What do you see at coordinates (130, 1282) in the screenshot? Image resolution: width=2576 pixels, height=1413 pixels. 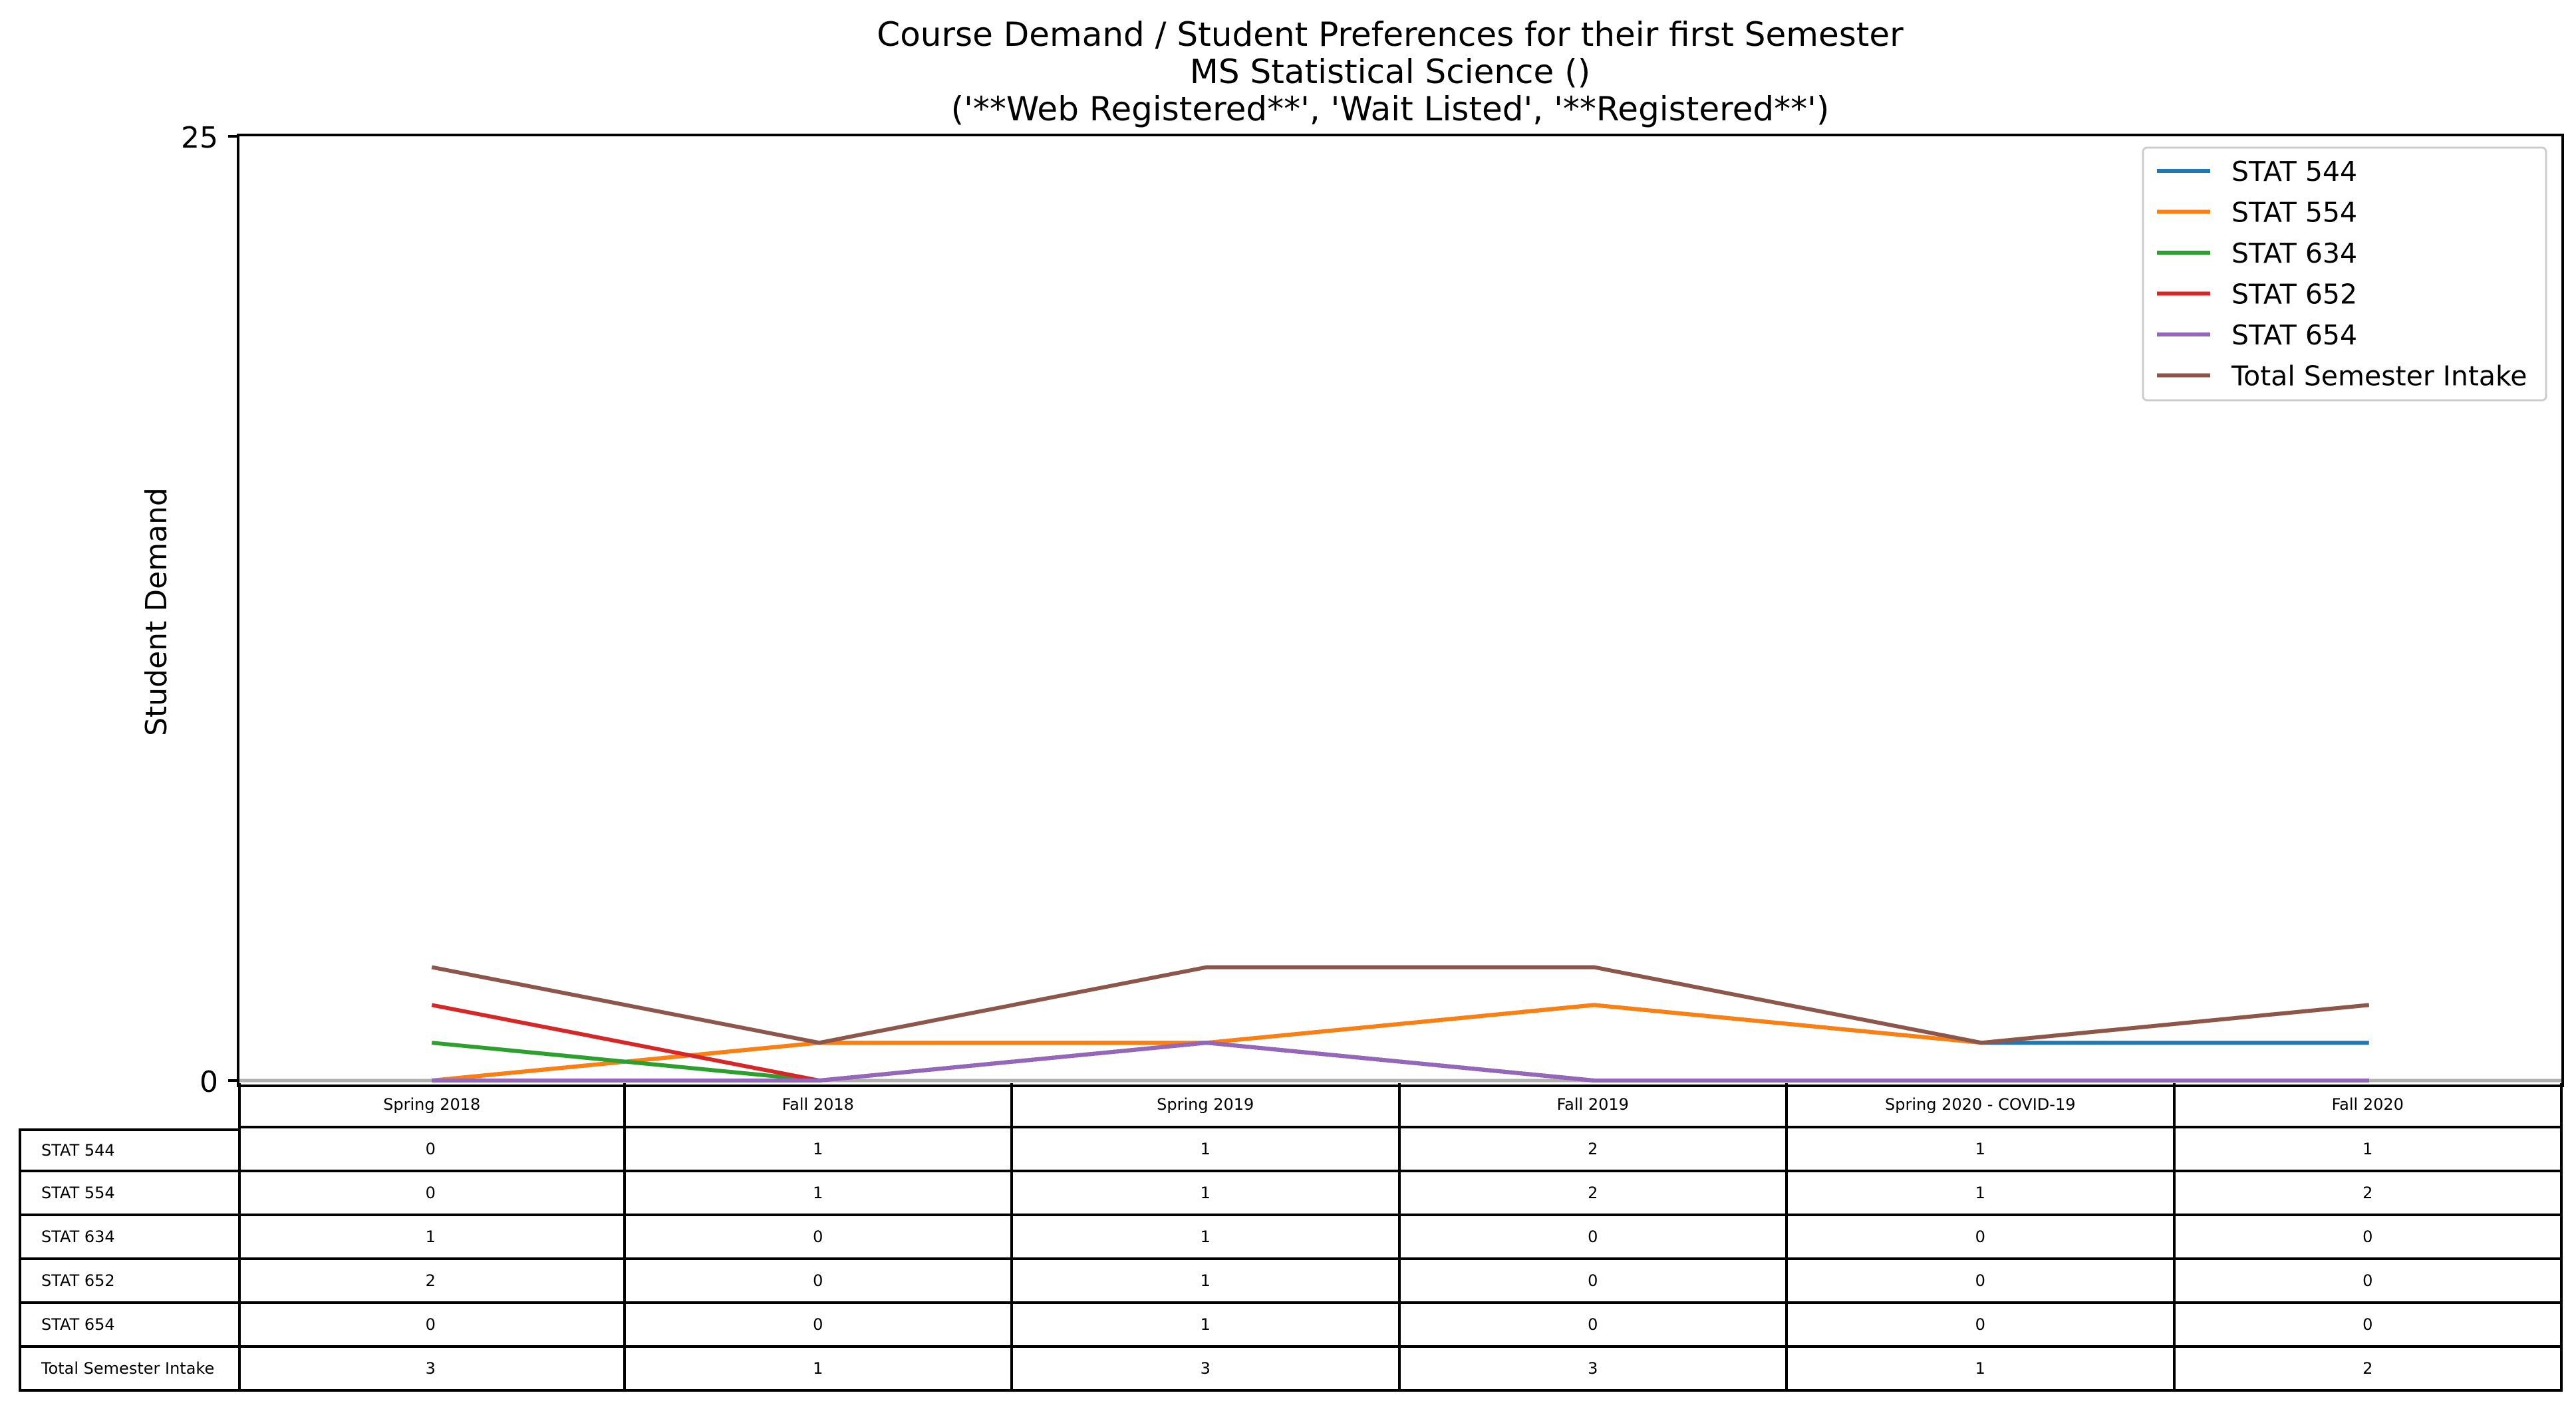 I see `table-row-label: STAT 652` at bounding box center [130, 1282].